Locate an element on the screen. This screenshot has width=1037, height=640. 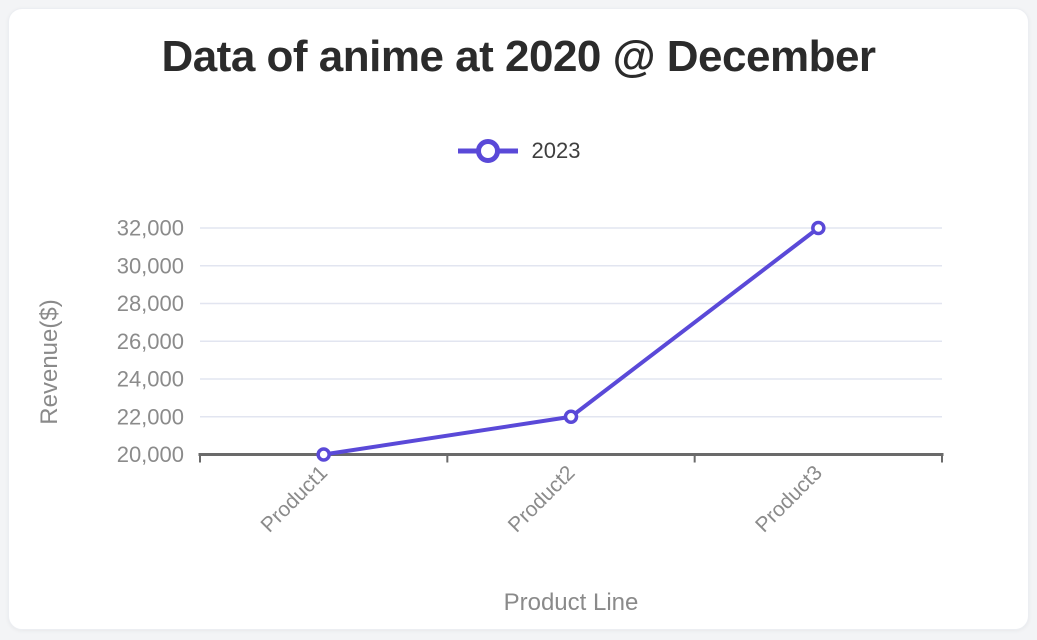
legend: 2023 is located at coordinates (518, 151).